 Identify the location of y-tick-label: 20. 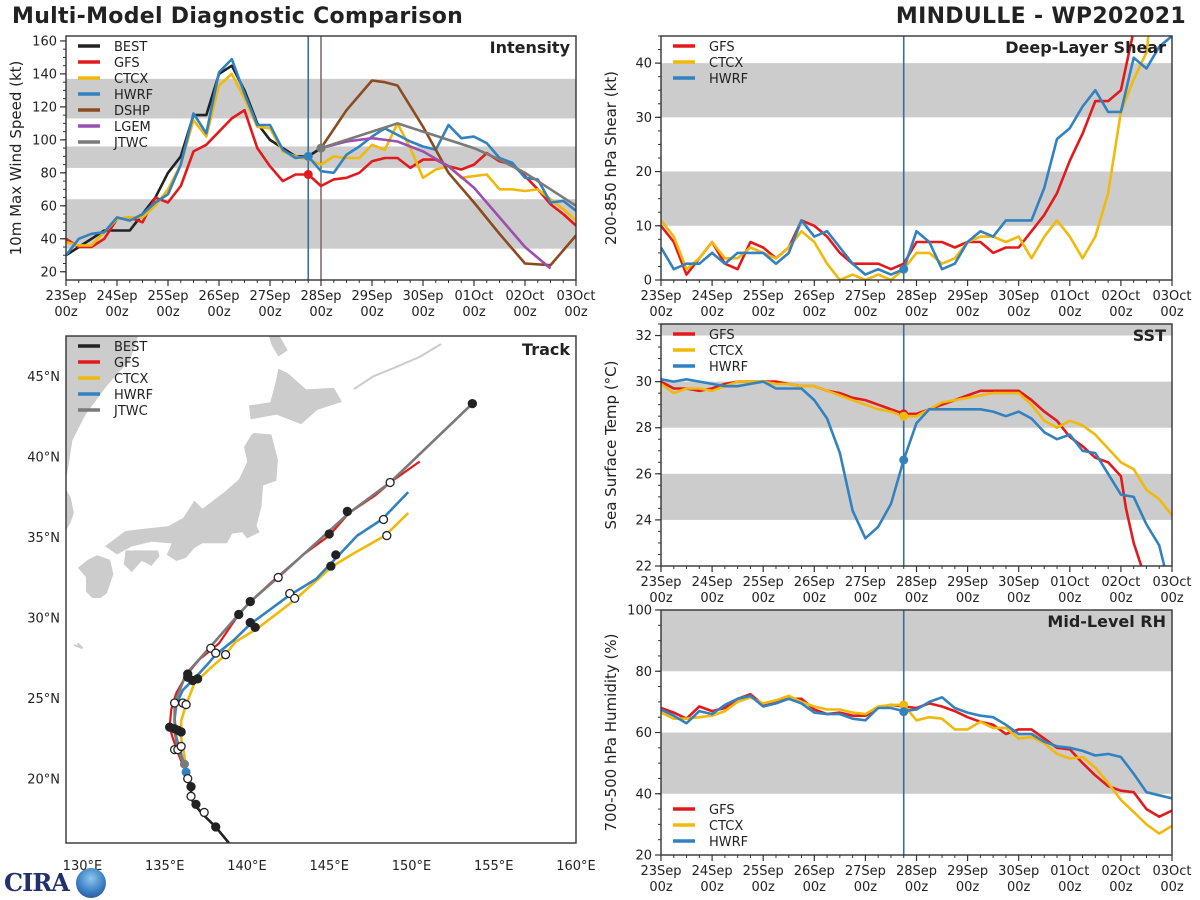
(643, 856).